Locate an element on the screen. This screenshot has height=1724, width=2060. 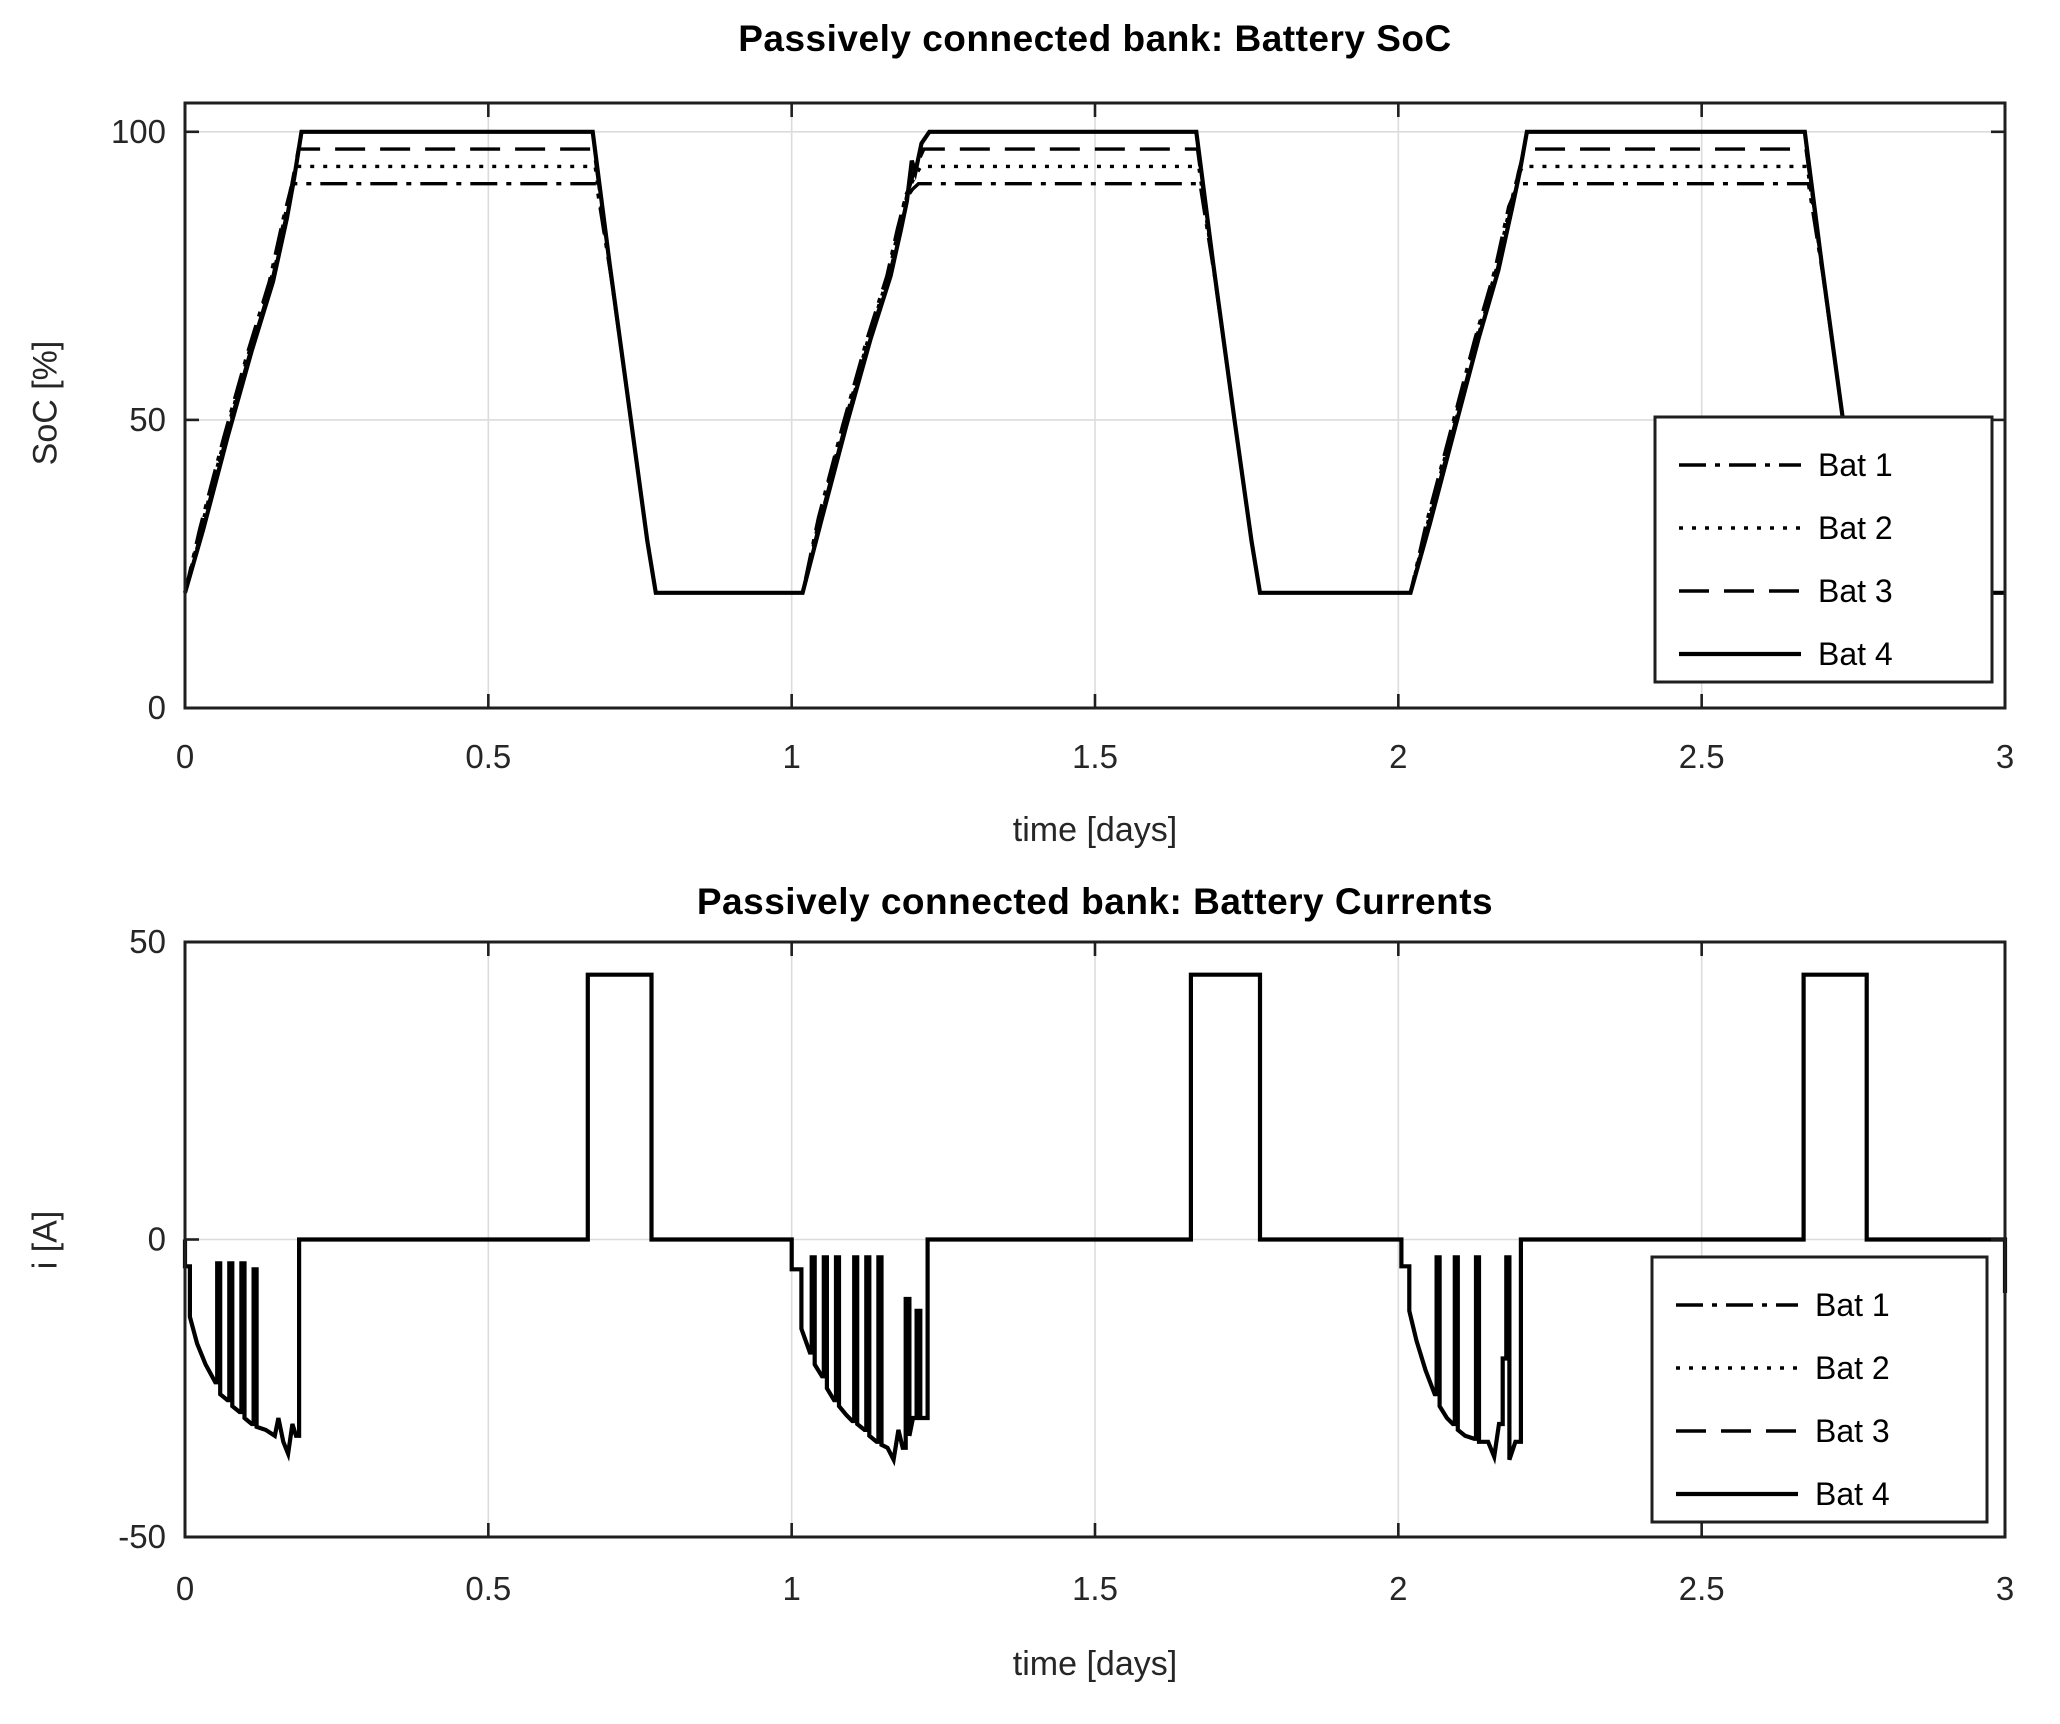
soc-y-axis-label: SoC [%] is located at coordinates (45, 403).